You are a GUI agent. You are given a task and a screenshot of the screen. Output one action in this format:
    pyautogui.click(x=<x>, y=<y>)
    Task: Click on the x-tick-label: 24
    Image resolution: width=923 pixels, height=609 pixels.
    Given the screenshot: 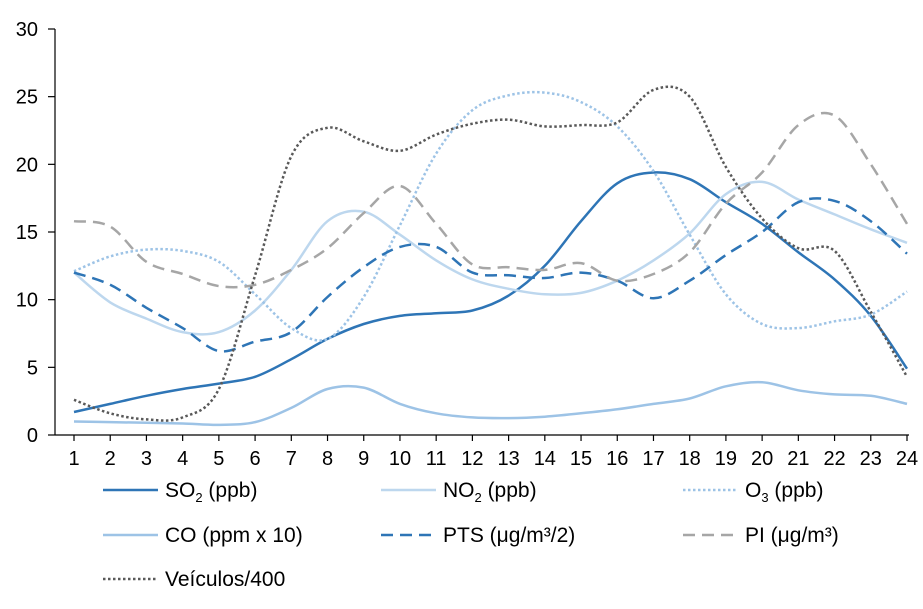 What is the action you would take?
    pyautogui.click(x=907, y=459)
    